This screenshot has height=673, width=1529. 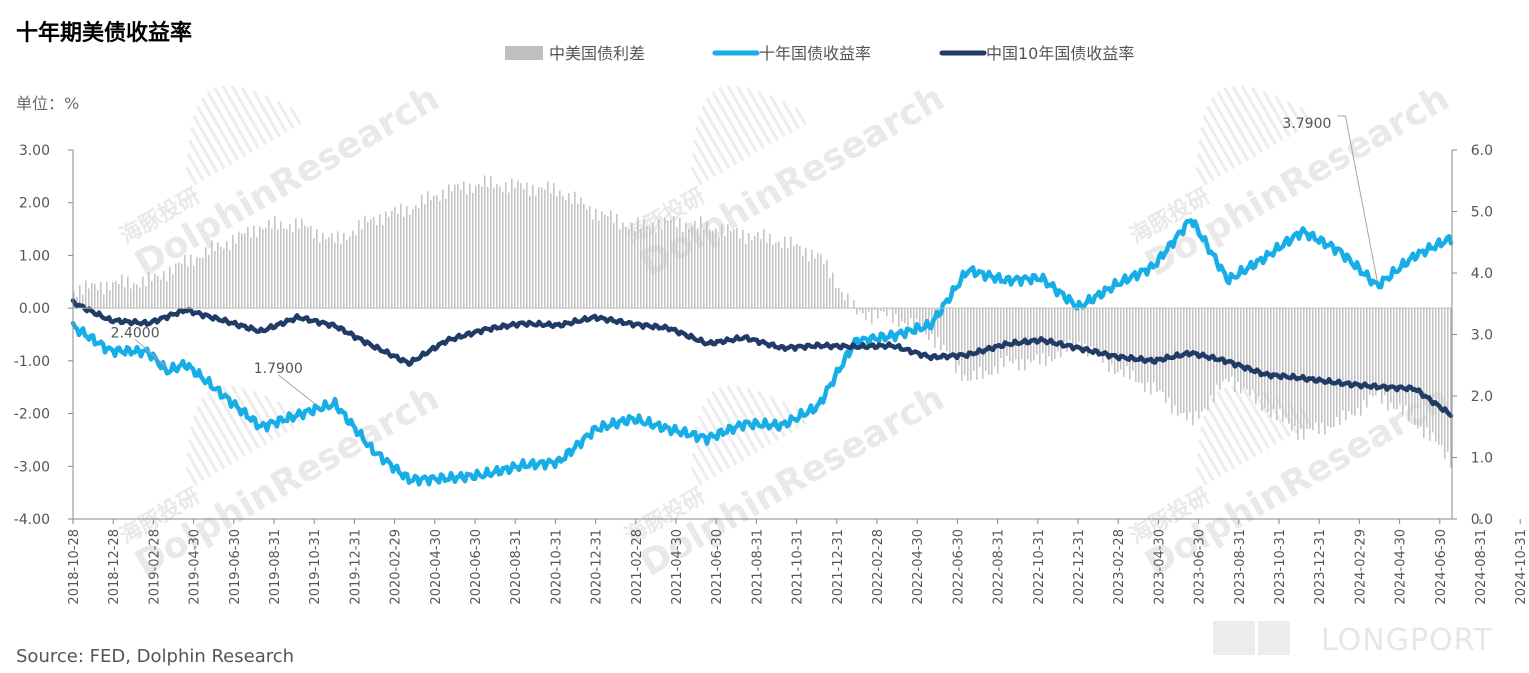 What do you see at coordinates (235, 567) in the screenshot?
I see `x-tick-label: 2019-06-30` at bounding box center [235, 567].